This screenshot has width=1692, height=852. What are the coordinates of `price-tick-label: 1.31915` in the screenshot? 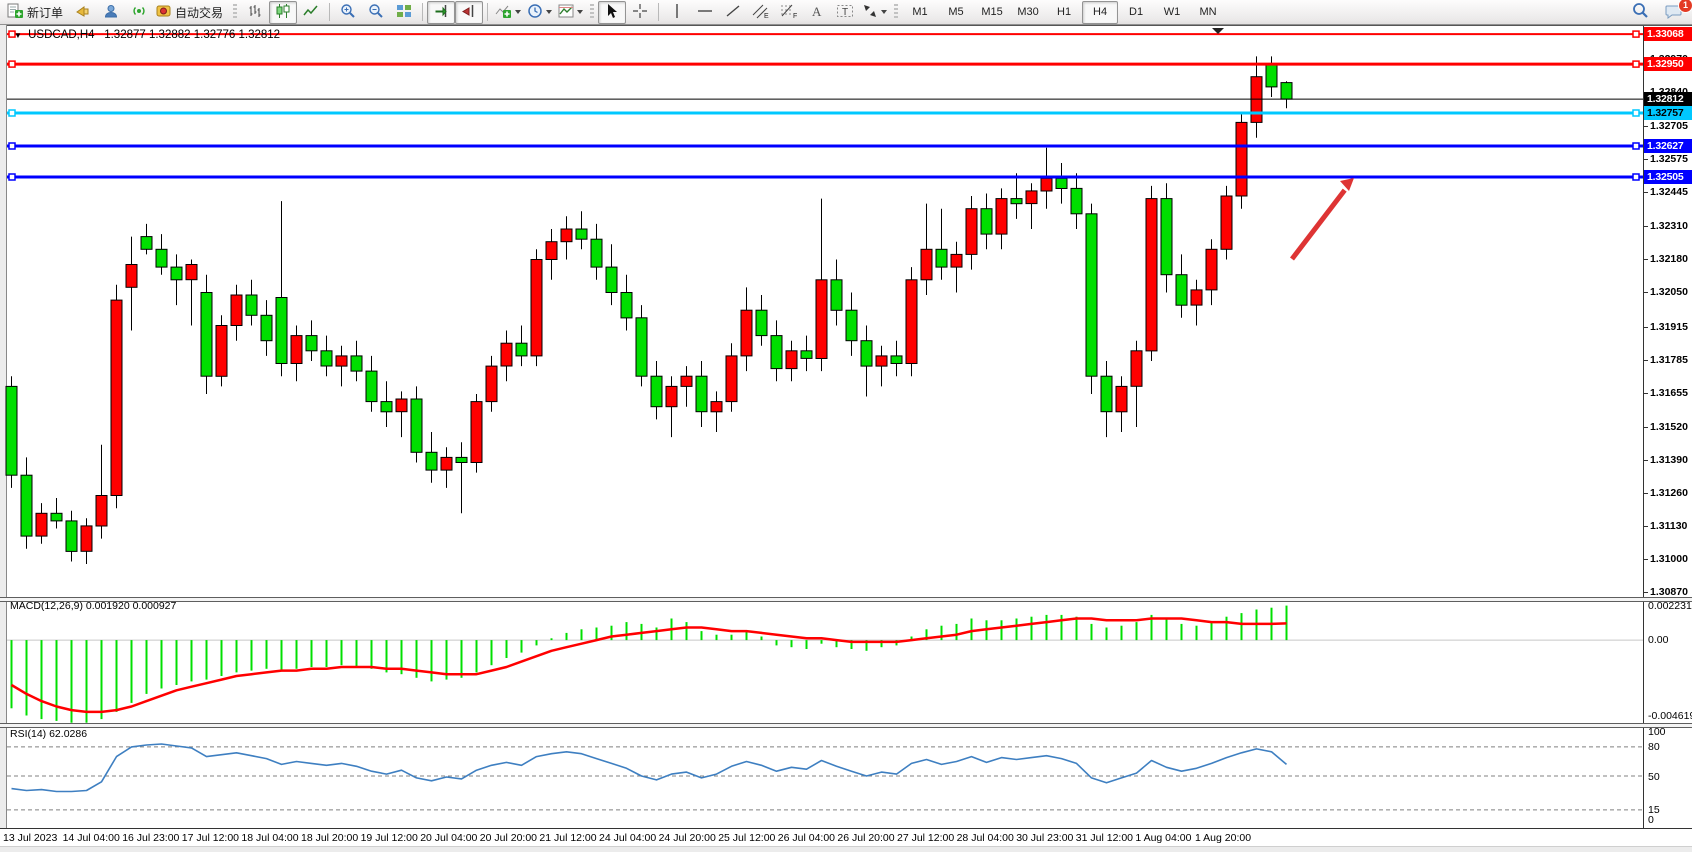 It's located at (1669, 326).